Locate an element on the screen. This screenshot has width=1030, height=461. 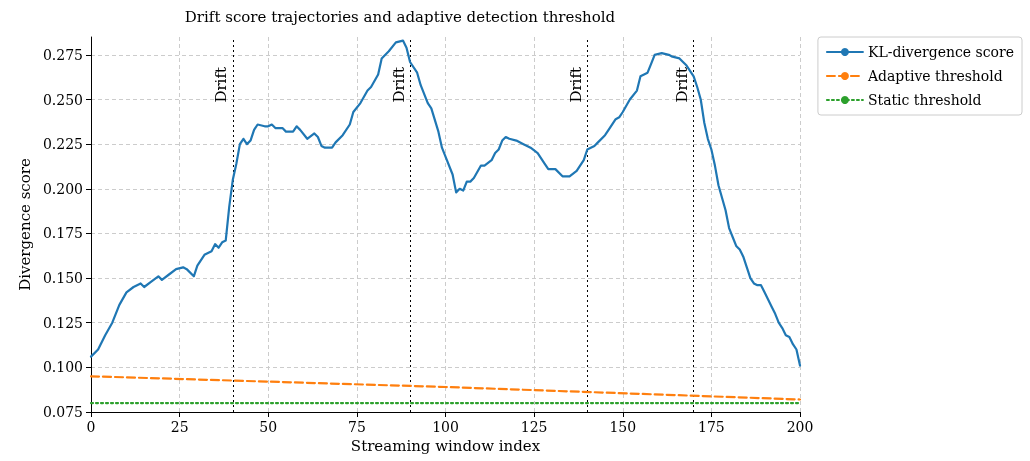
x-tick-label: 25 is located at coordinates (179, 427).